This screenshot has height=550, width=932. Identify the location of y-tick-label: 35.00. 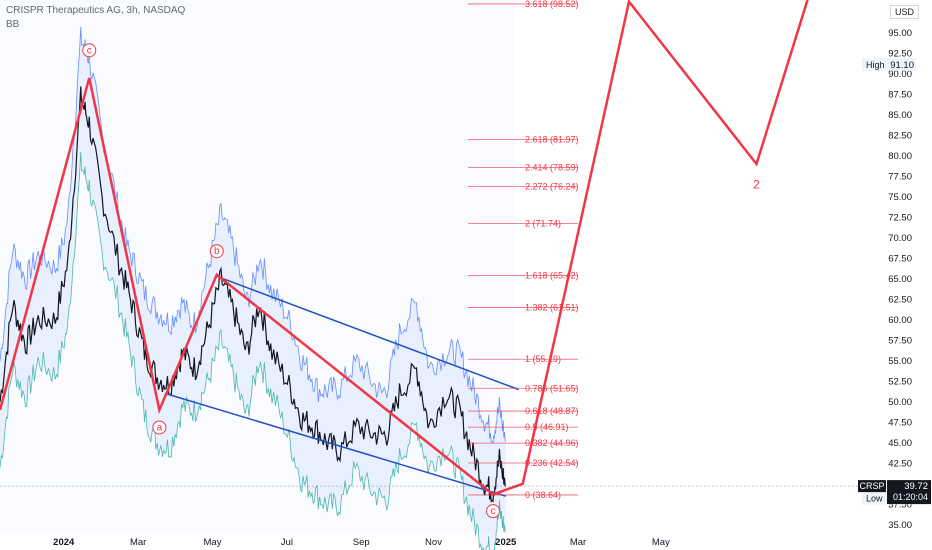
(900, 525).